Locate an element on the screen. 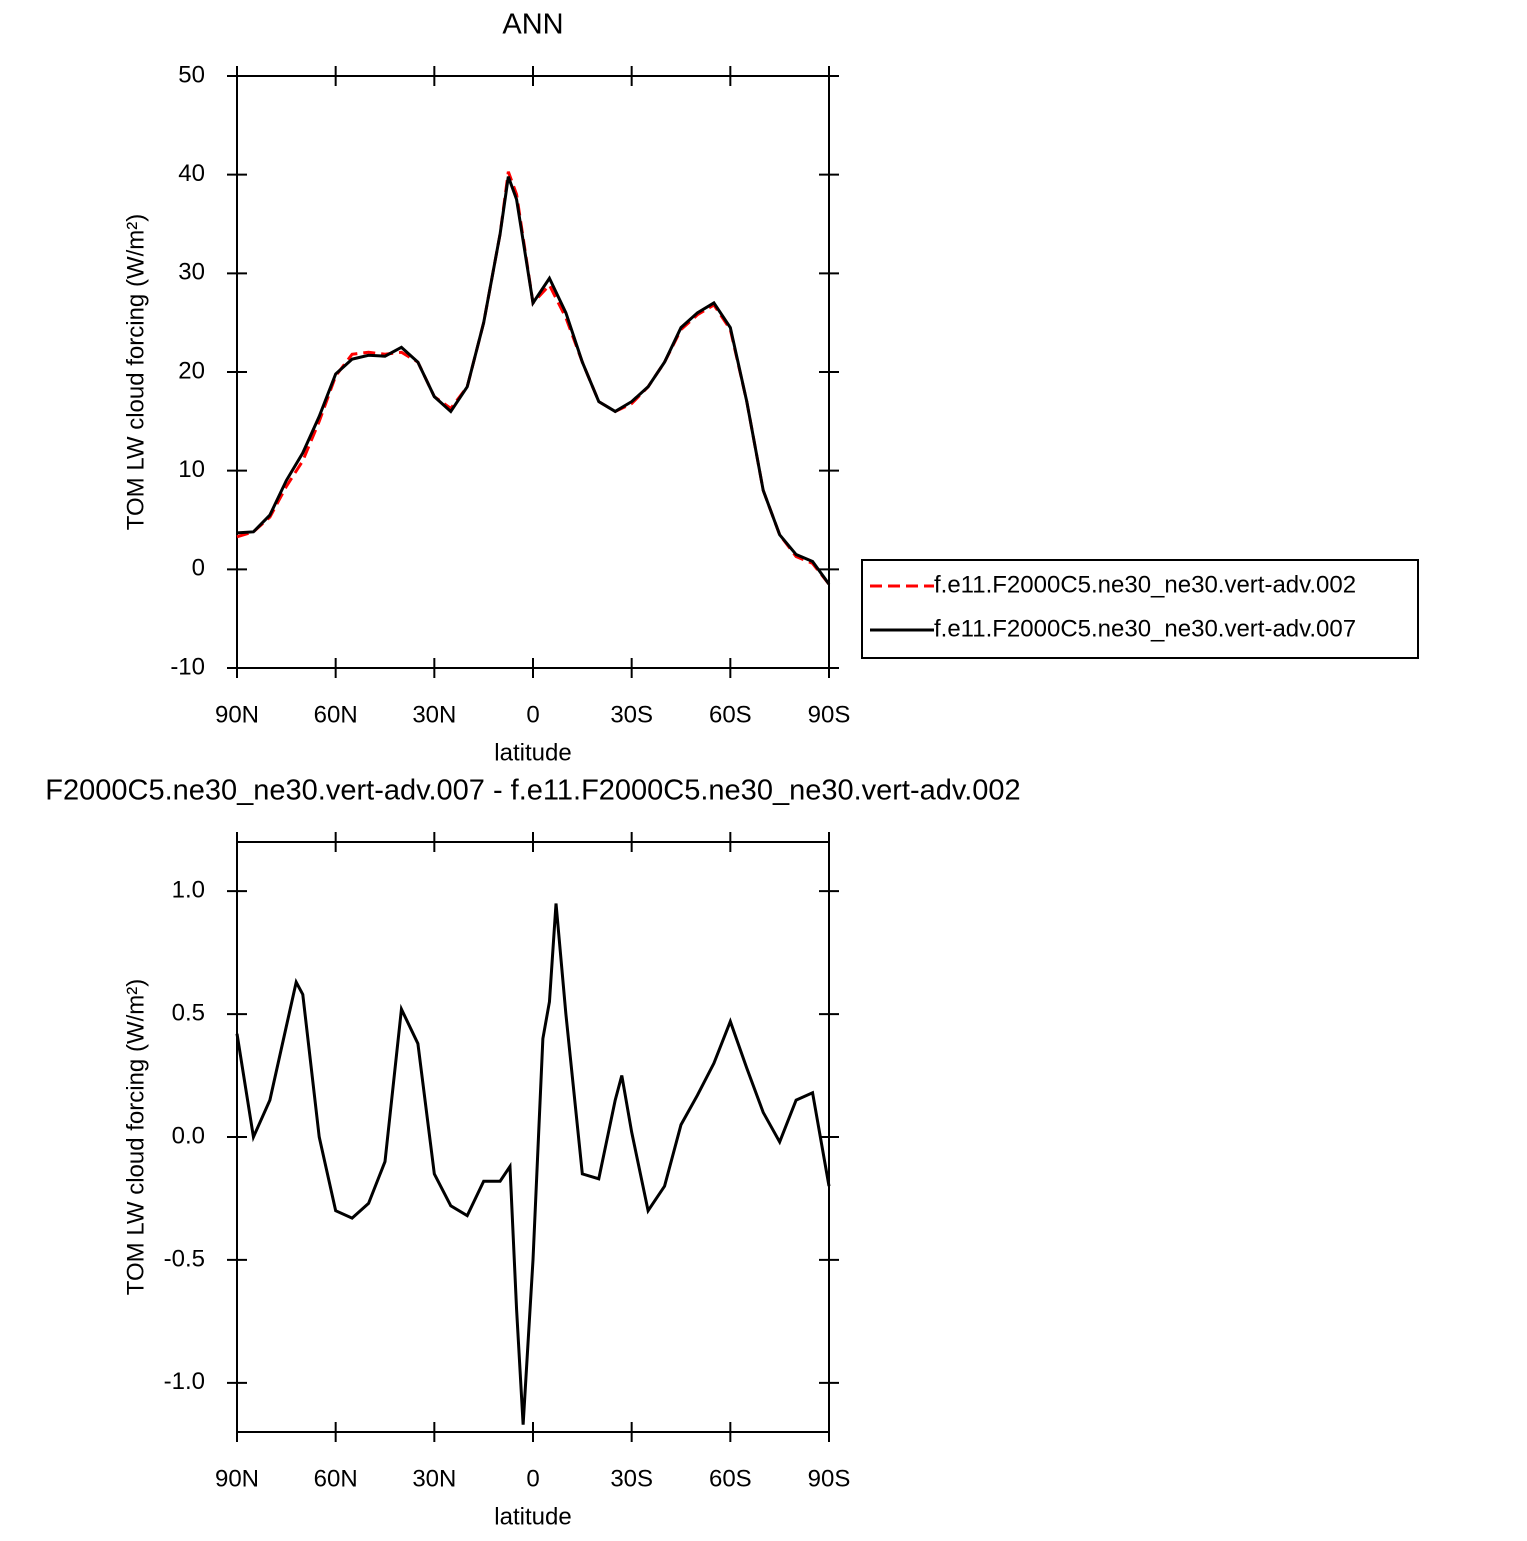  y-tick-label: -10 is located at coordinates (187, 666).